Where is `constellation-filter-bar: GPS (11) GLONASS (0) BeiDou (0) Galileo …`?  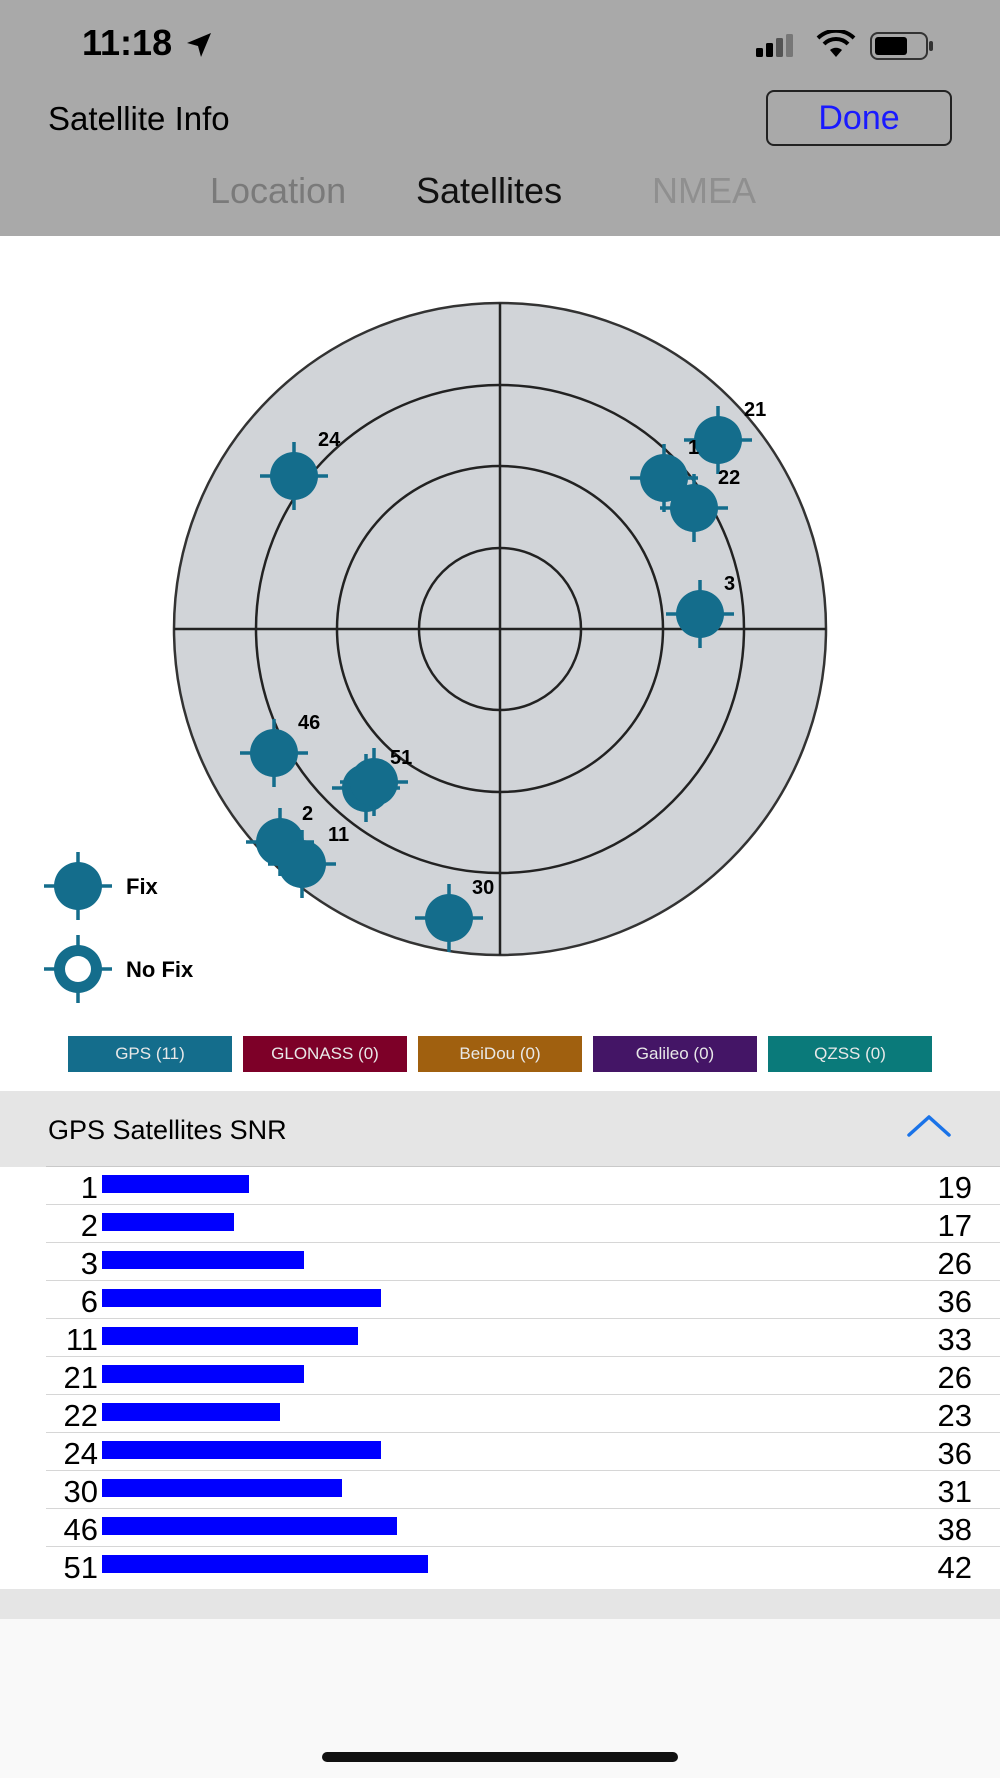 constellation-filter-bar: GPS (11) GLONASS (0) BeiDou (0) Galileo … is located at coordinates (501, 1054).